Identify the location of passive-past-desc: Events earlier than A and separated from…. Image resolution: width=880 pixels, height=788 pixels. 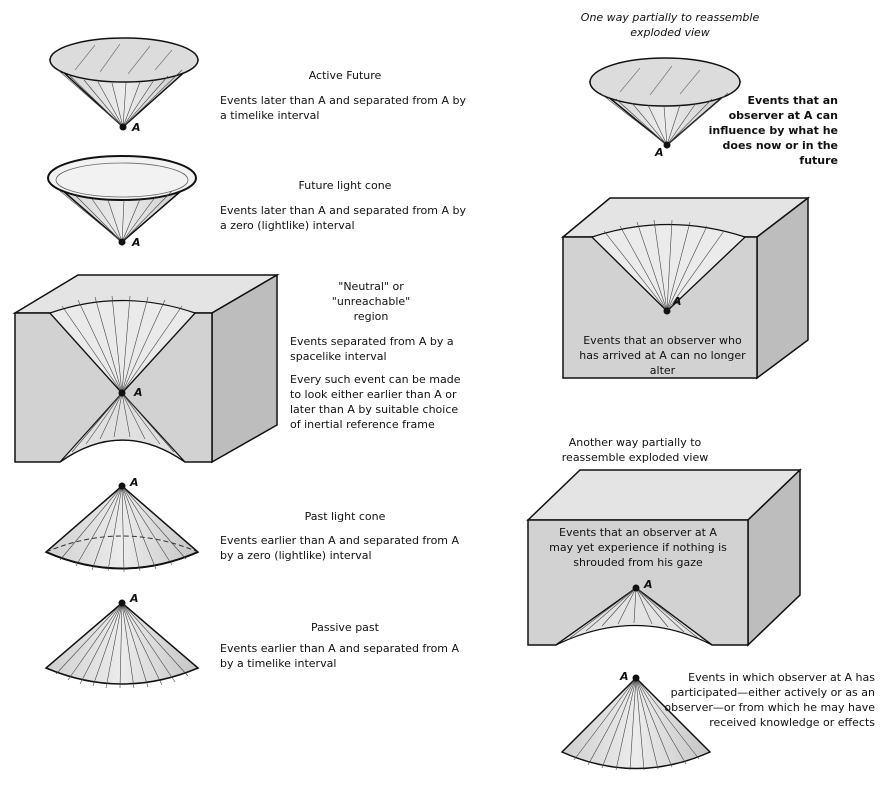
(340, 656).